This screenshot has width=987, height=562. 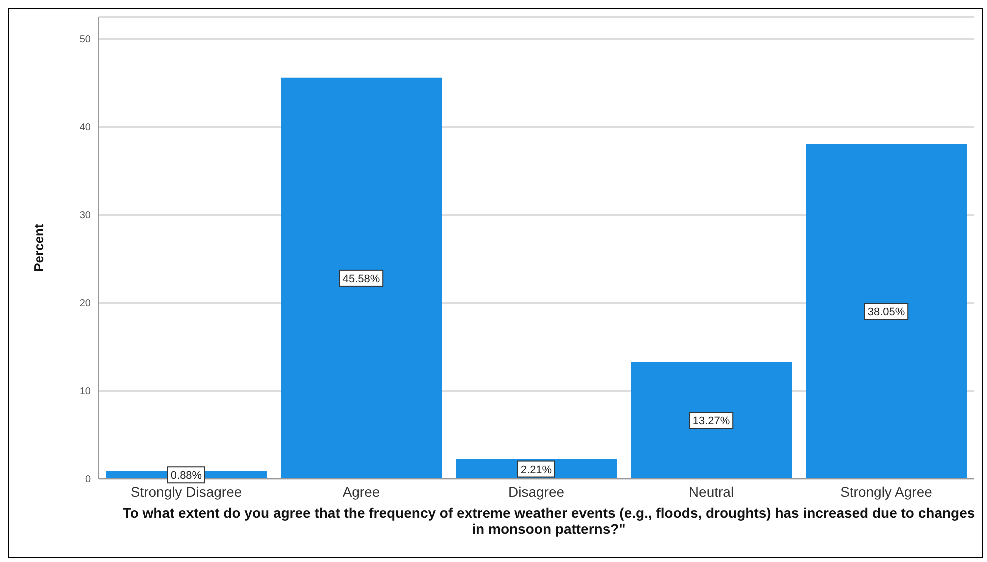 What do you see at coordinates (86, 304) in the screenshot?
I see `y-tick-label: 20` at bounding box center [86, 304].